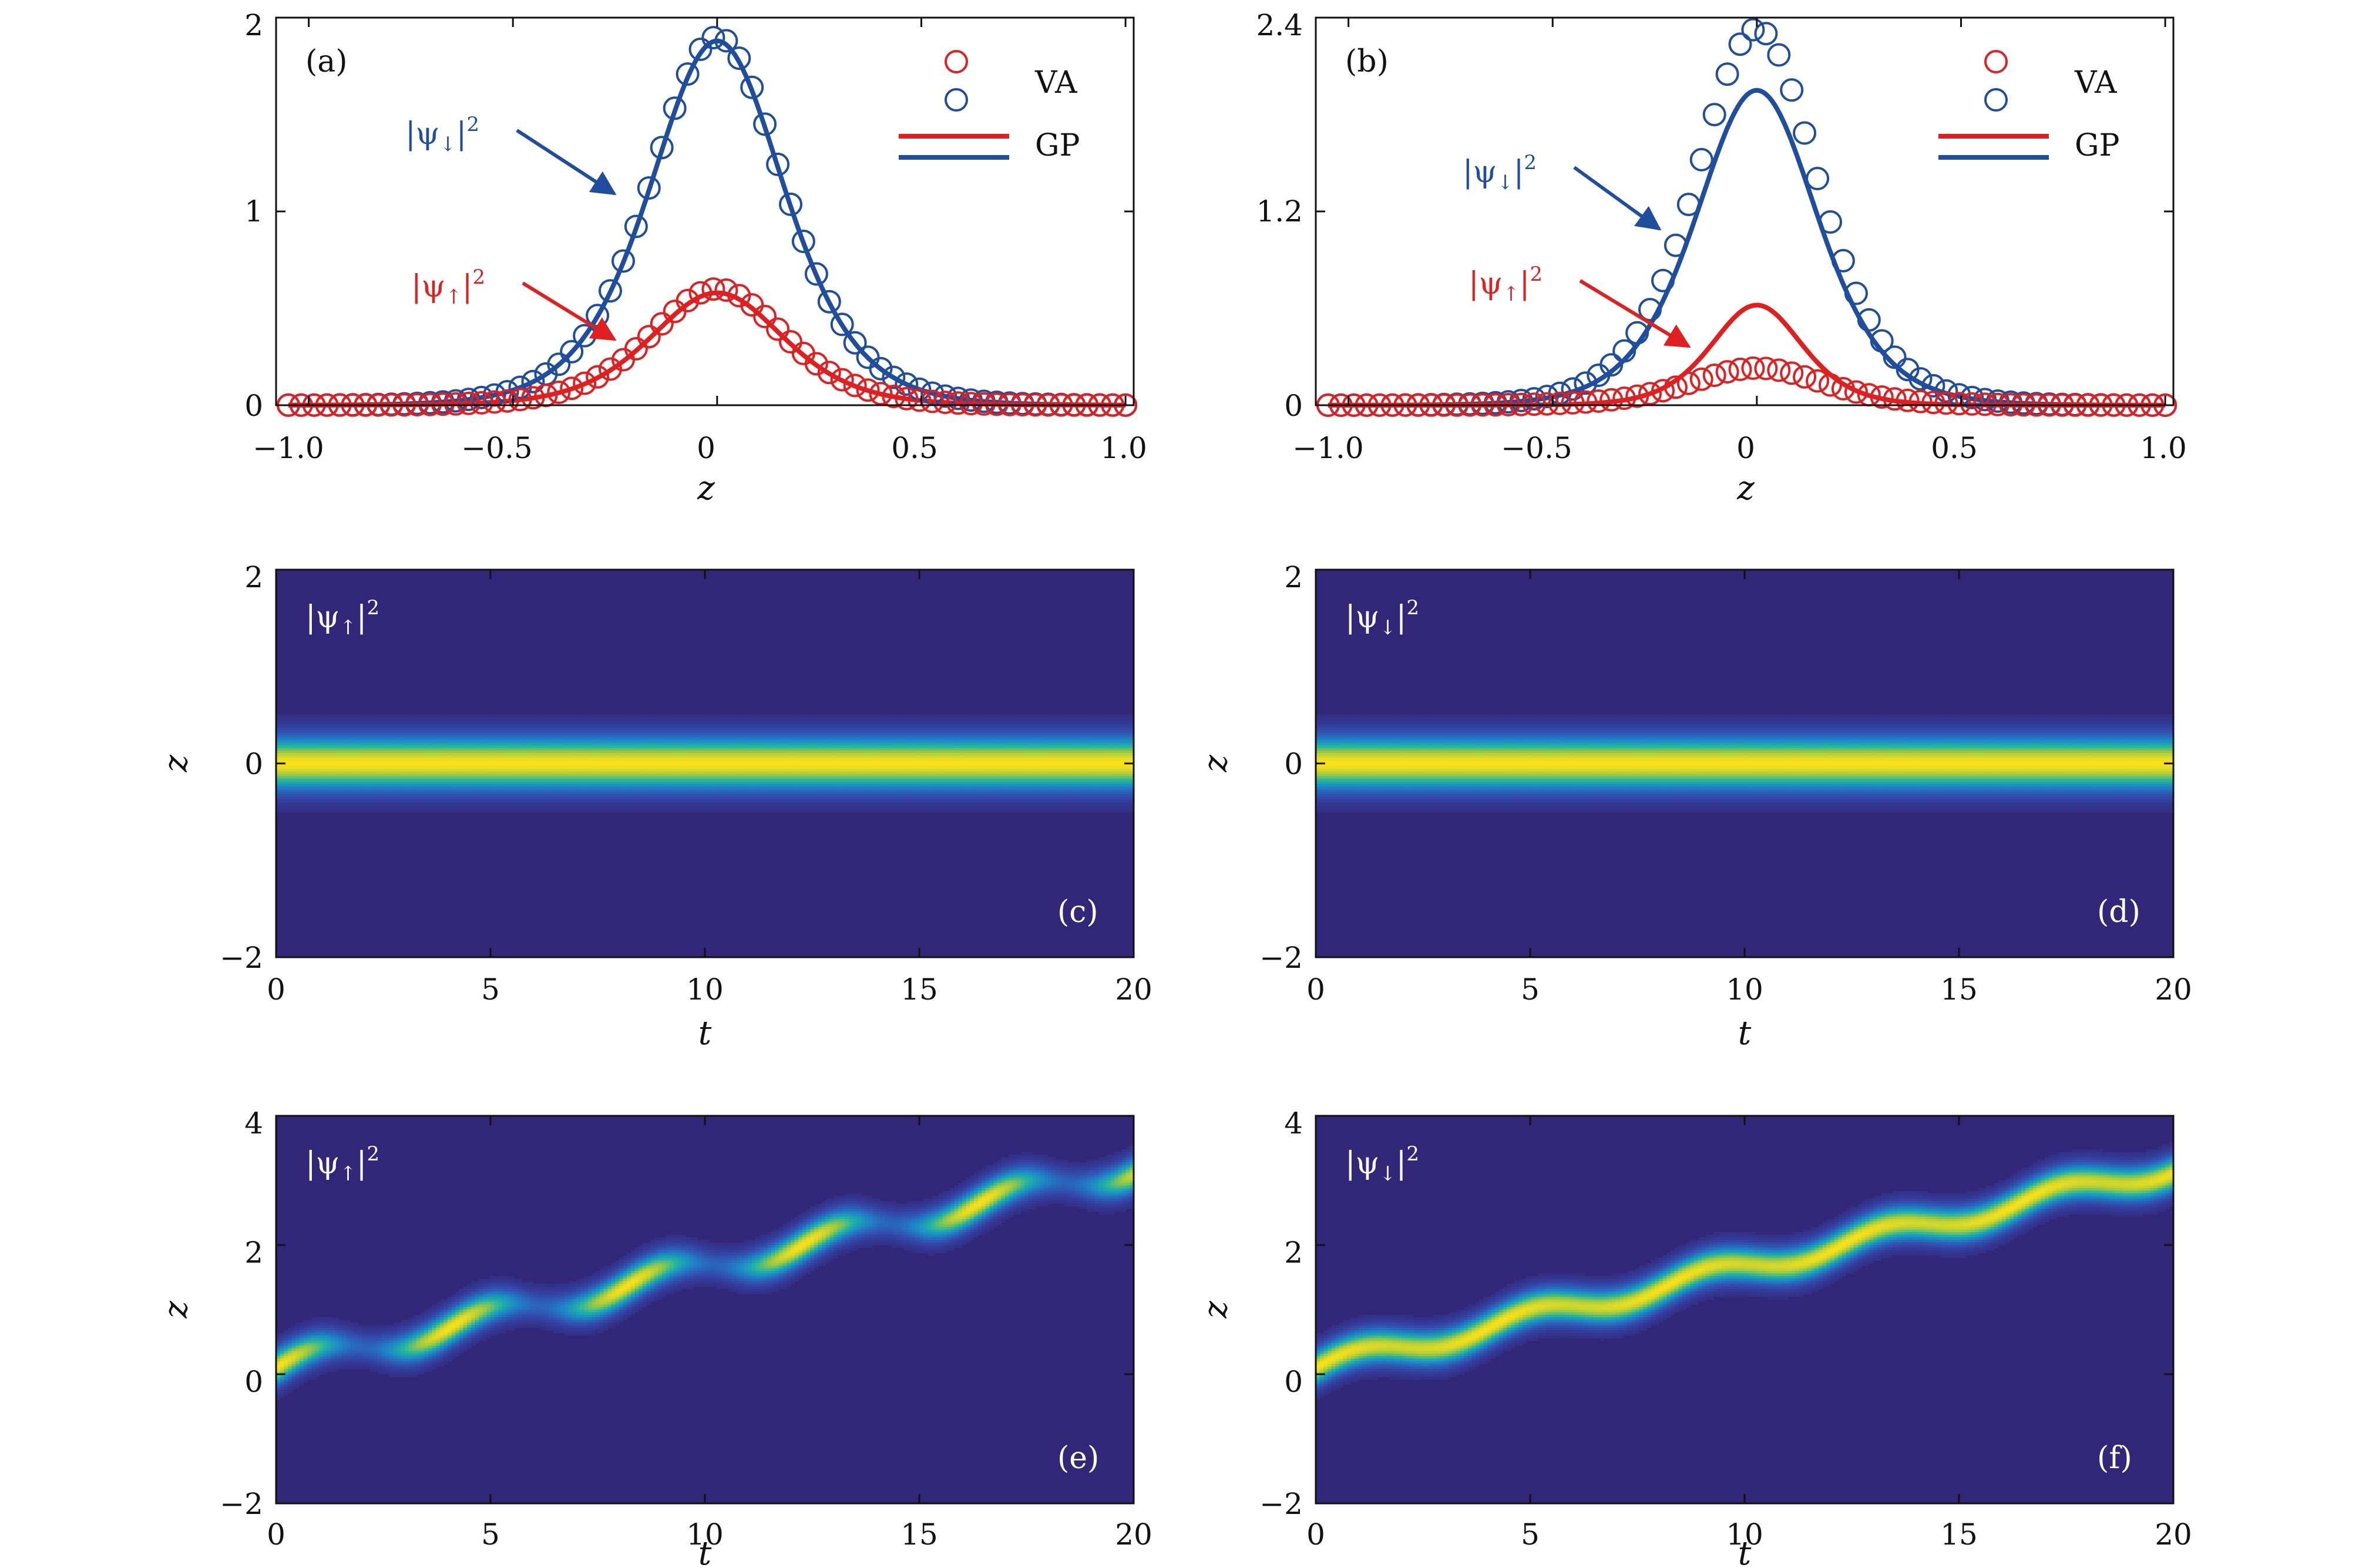  What do you see at coordinates (706, 448) in the screenshot?
I see `panel-a-xtick-2: 0` at bounding box center [706, 448].